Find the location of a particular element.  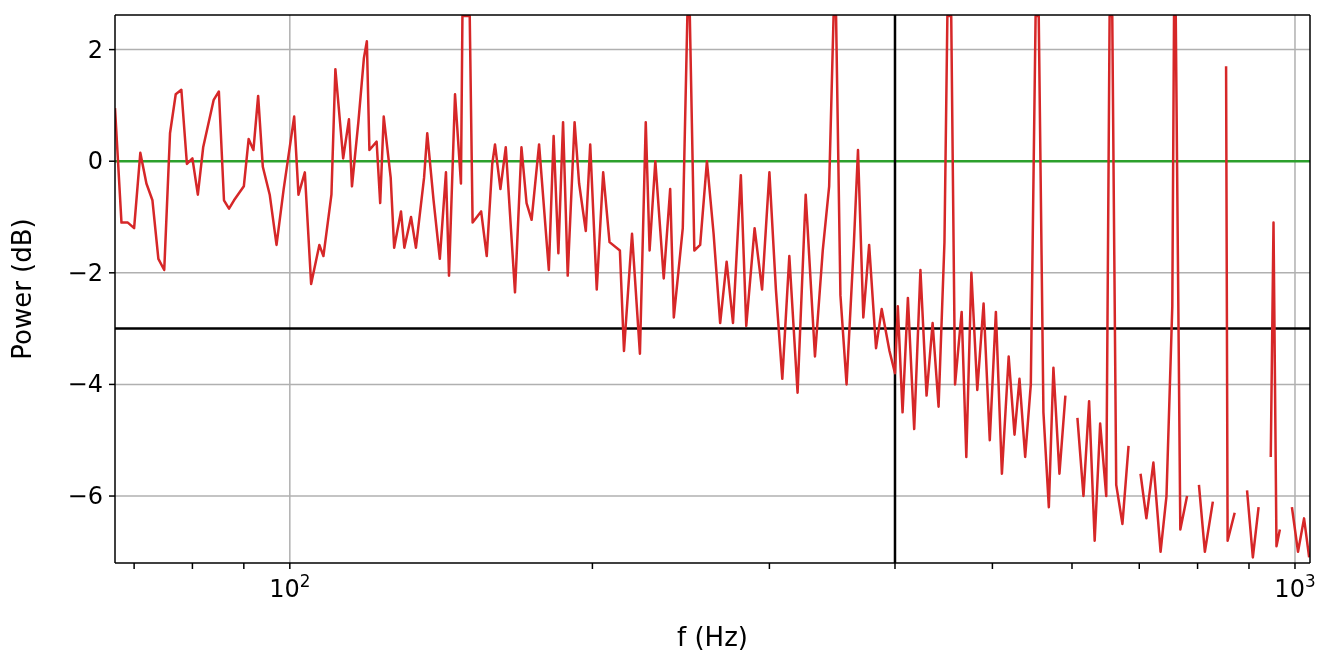

x-tick-label: 10$^{3}$ is located at coordinates (1295, 587).